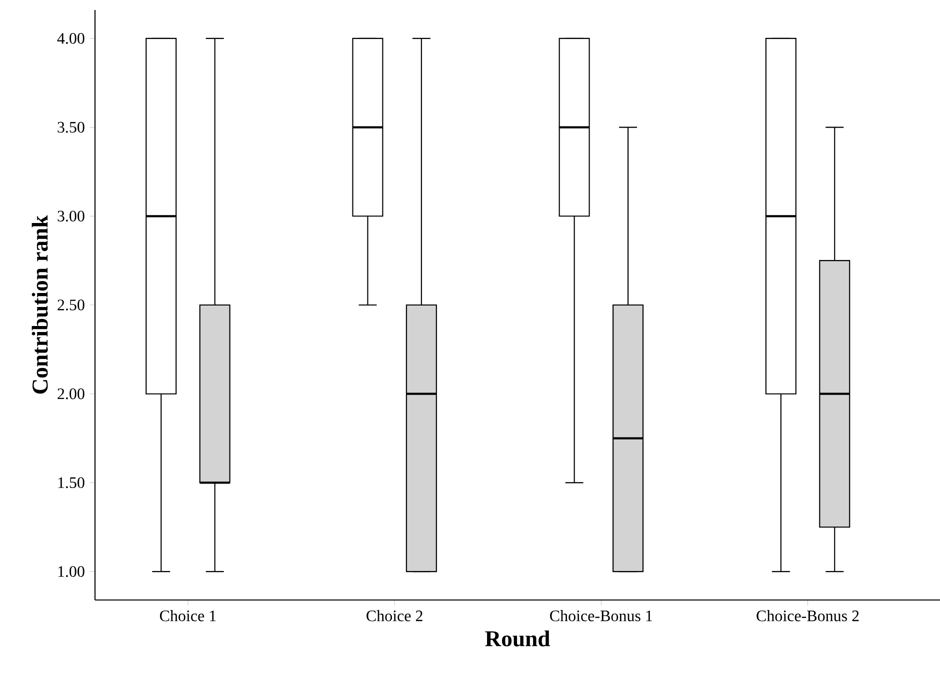 The image size is (940, 686). Describe the element at coordinates (71, 571) in the screenshot. I see `y-tick-label: 1.00` at that location.